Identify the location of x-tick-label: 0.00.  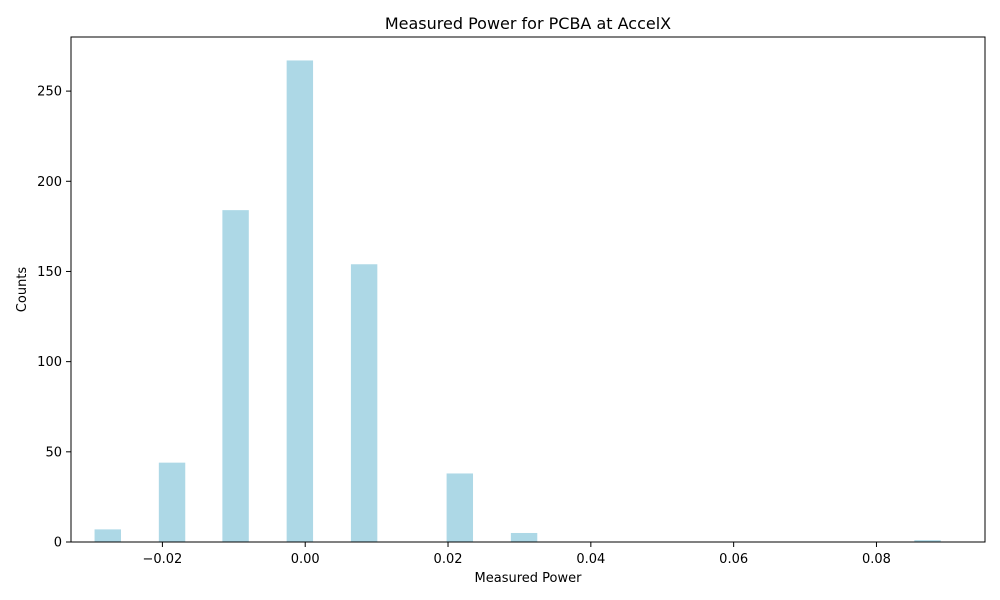
(305, 559).